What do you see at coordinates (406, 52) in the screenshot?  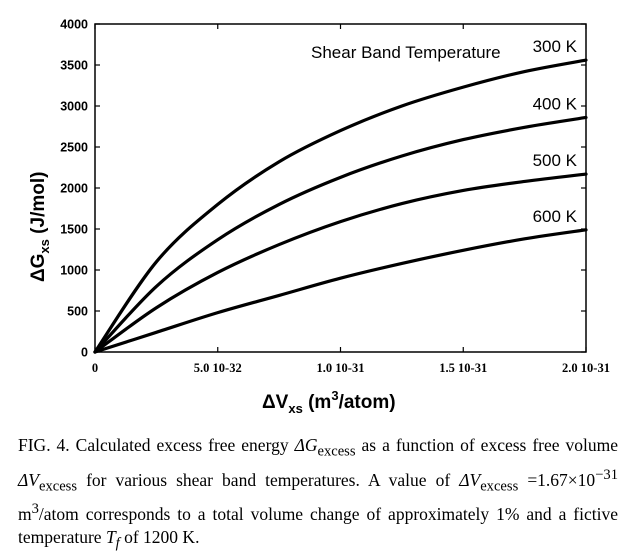 I see `annotation-header: Shear Band Temperature` at bounding box center [406, 52].